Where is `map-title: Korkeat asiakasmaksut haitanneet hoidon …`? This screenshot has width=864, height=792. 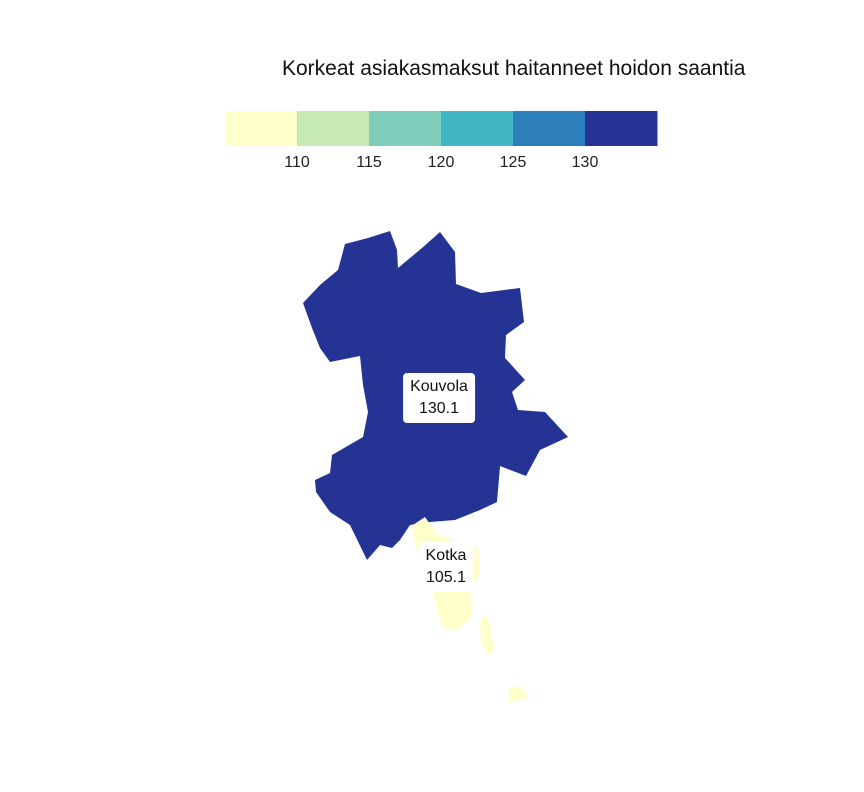 map-title: Korkeat asiakasmaksut haitanneet hoidon … is located at coordinates (514, 68).